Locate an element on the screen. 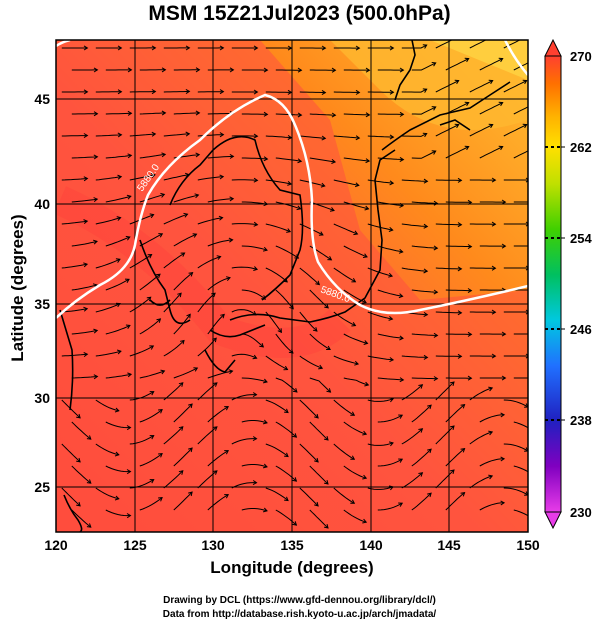 The height and width of the screenshot is (625, 599). colorbar-max-arrow is located at coordinates (553, 47).